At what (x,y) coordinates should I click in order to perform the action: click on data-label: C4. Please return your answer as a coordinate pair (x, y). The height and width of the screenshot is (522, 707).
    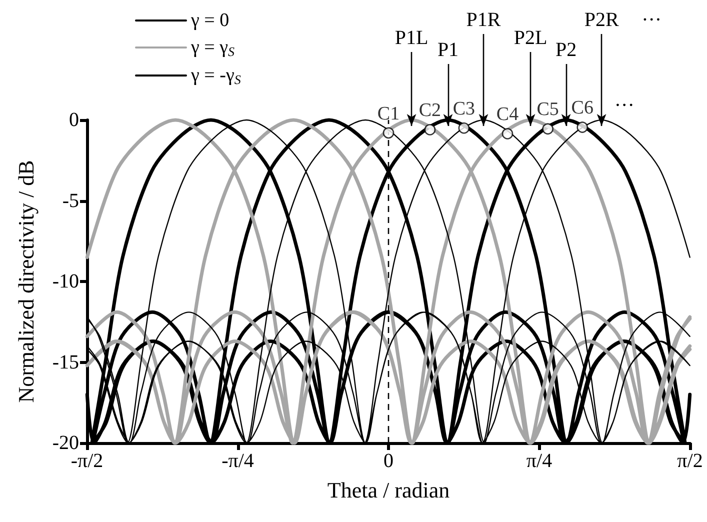
    Looking at the image, I should click on (508, 115).